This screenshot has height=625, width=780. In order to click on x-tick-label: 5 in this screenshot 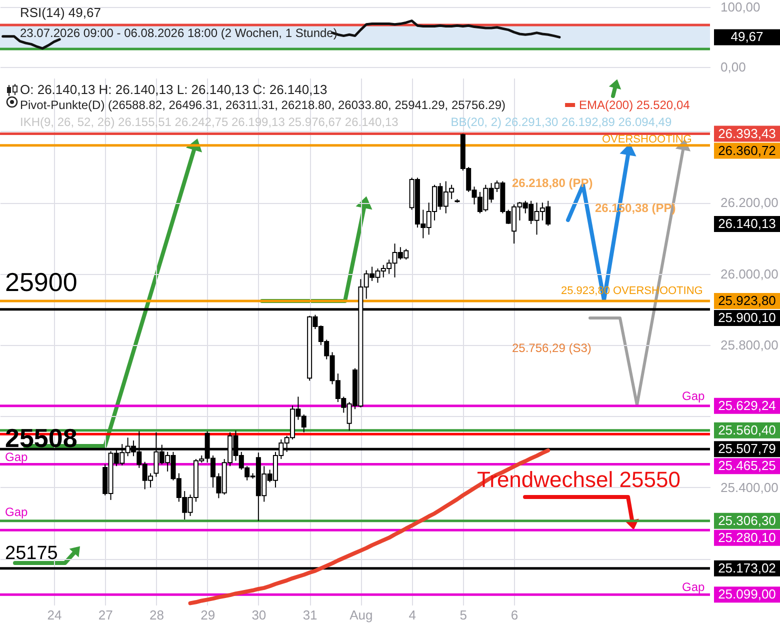, I will do `click(464, 615)`.